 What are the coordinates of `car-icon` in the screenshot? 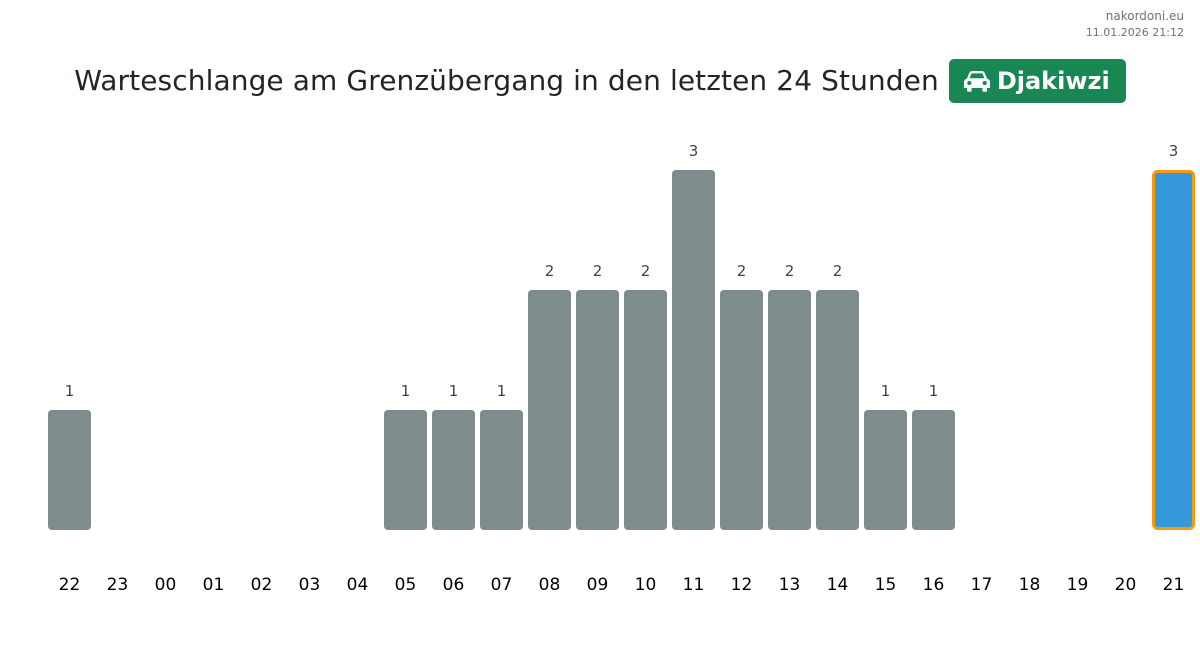 It's located at (976, 81).